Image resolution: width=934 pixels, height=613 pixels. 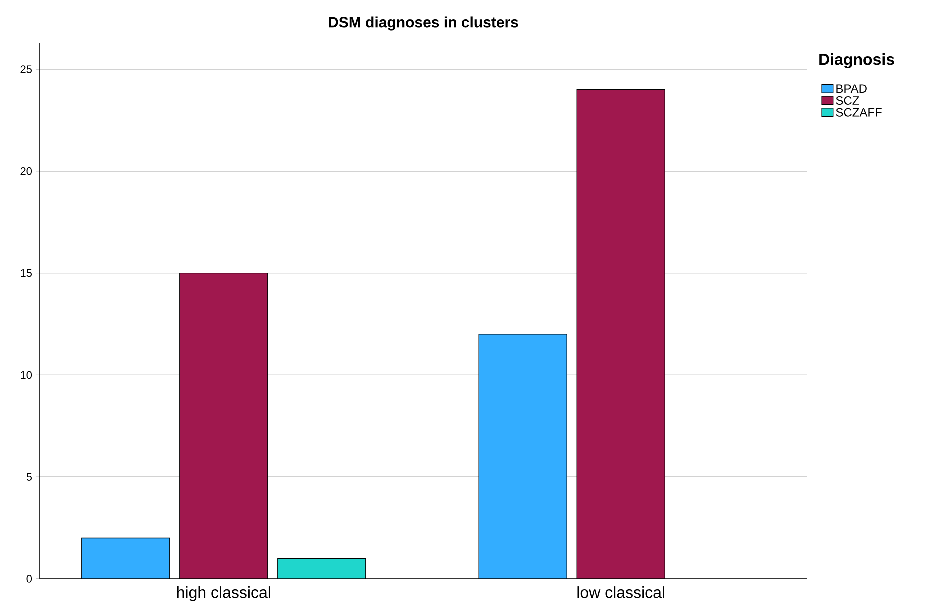 I want to click on y-tick-label: 0, so click(x=29, y=579).